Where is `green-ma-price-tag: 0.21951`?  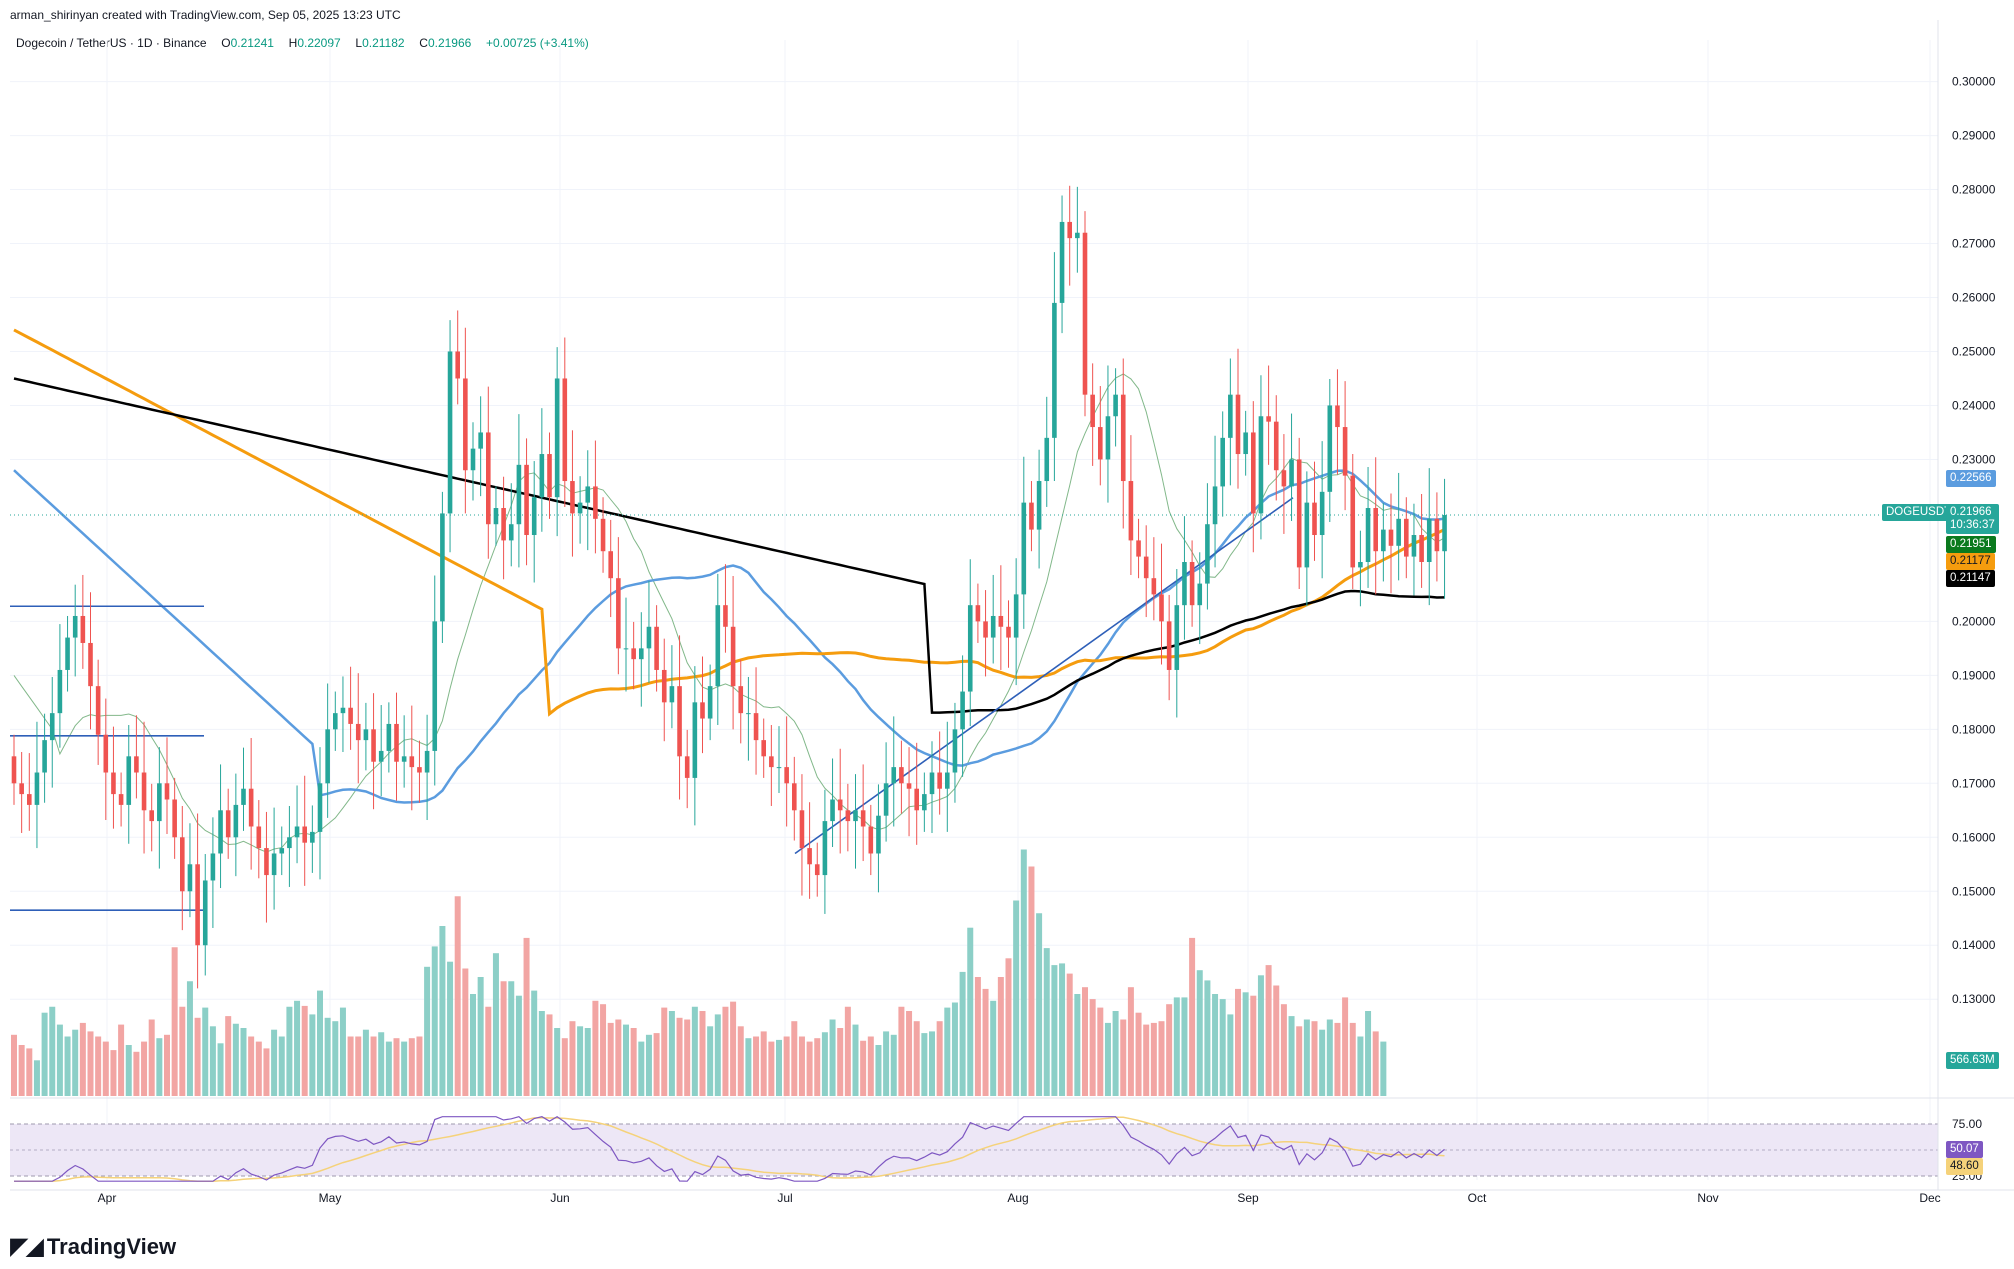
green-ma-price-tag: 0.21951 is located at coordinates (1971, 544).